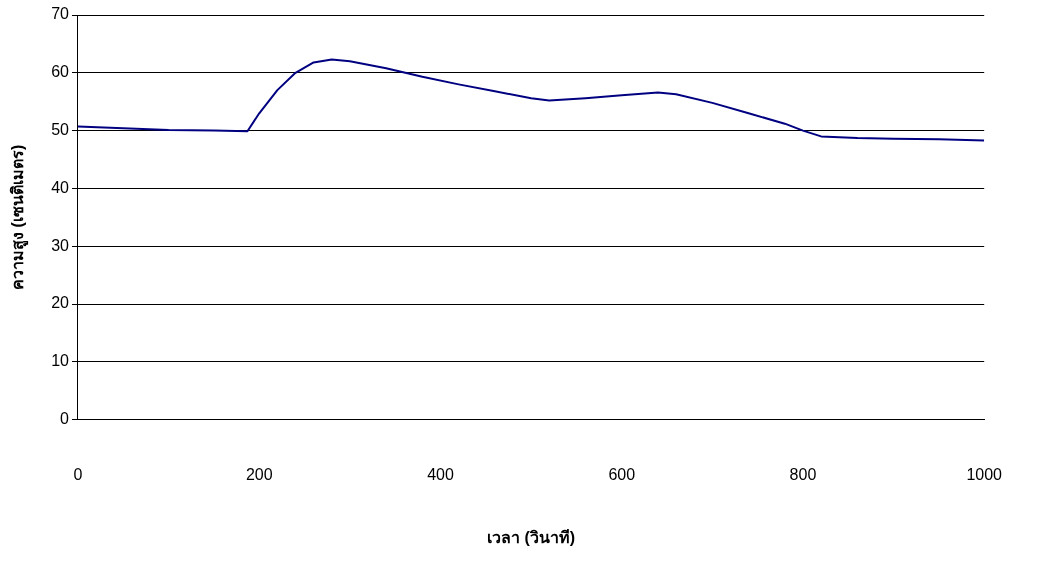 This screenshot has height=572, width=1042. I want to click on x-tick-label: 0, so click(78, 474).